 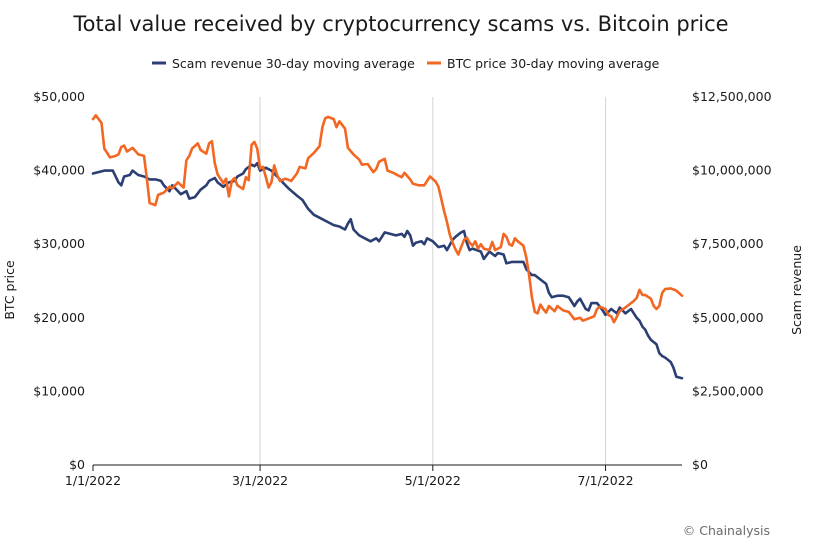 I want to click on left-tick-label: $40,000, so click(x=59, y=170).